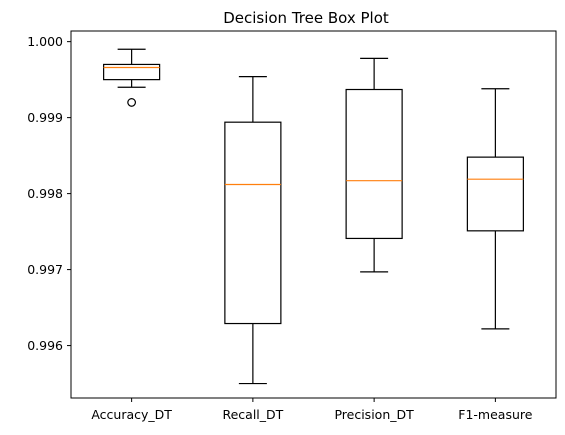 The image size is (565, 435). I want to click on y-tick-label: 0.999, so click(45, 117).